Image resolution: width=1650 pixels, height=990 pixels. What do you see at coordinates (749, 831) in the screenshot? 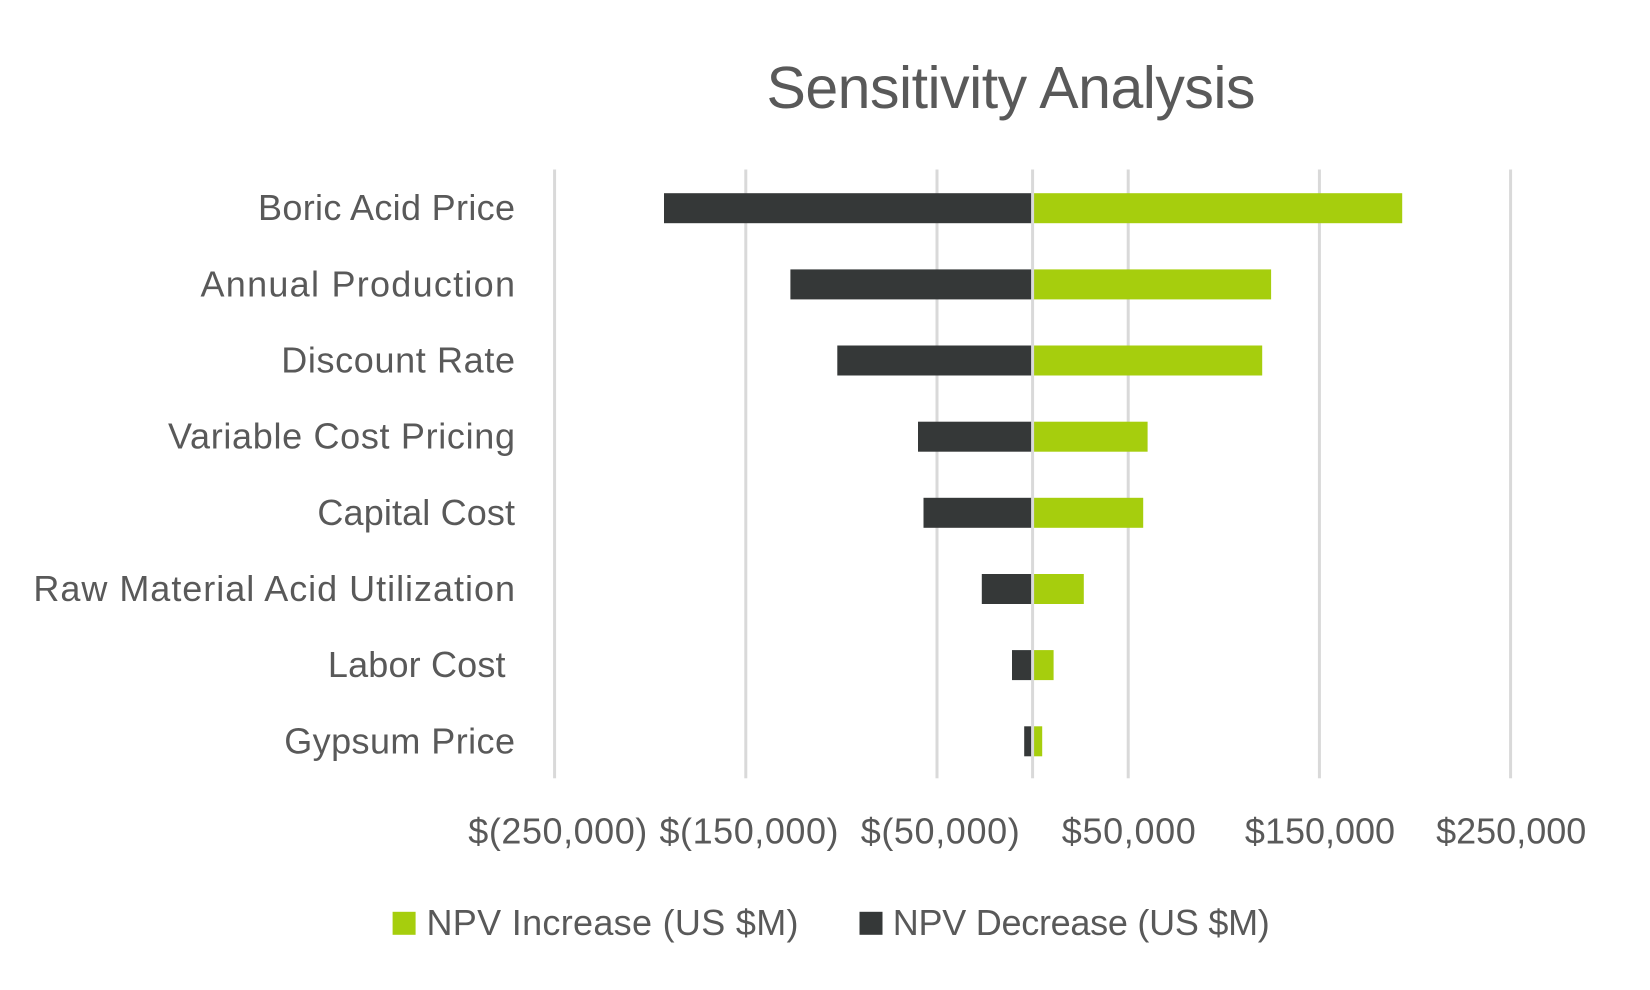
I see `svg-text: $(150,000)` at bounding box center [749, 831].